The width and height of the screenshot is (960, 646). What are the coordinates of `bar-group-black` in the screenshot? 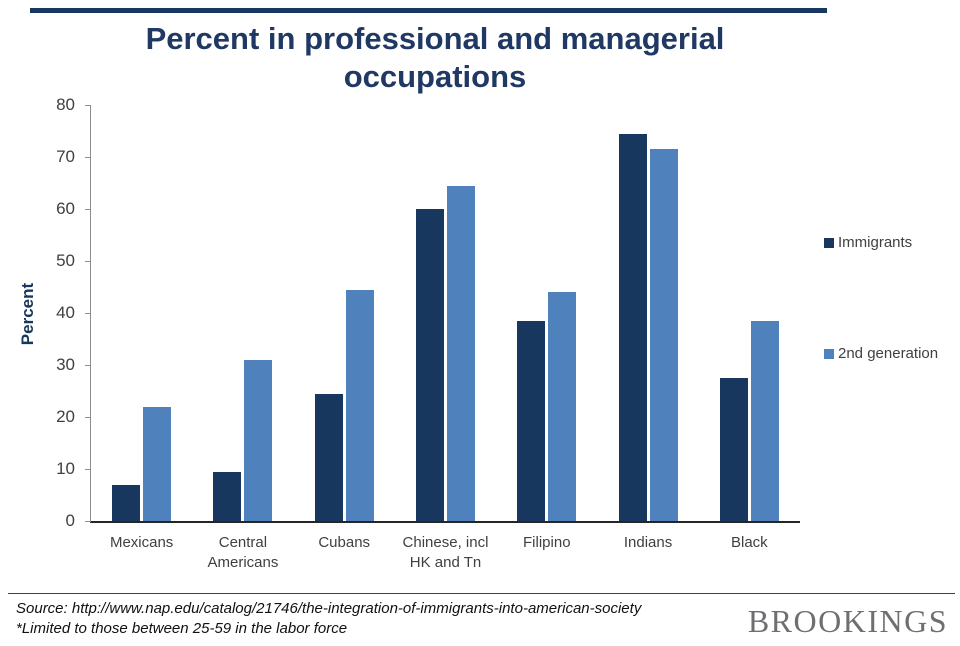 It's located at (749, 313).